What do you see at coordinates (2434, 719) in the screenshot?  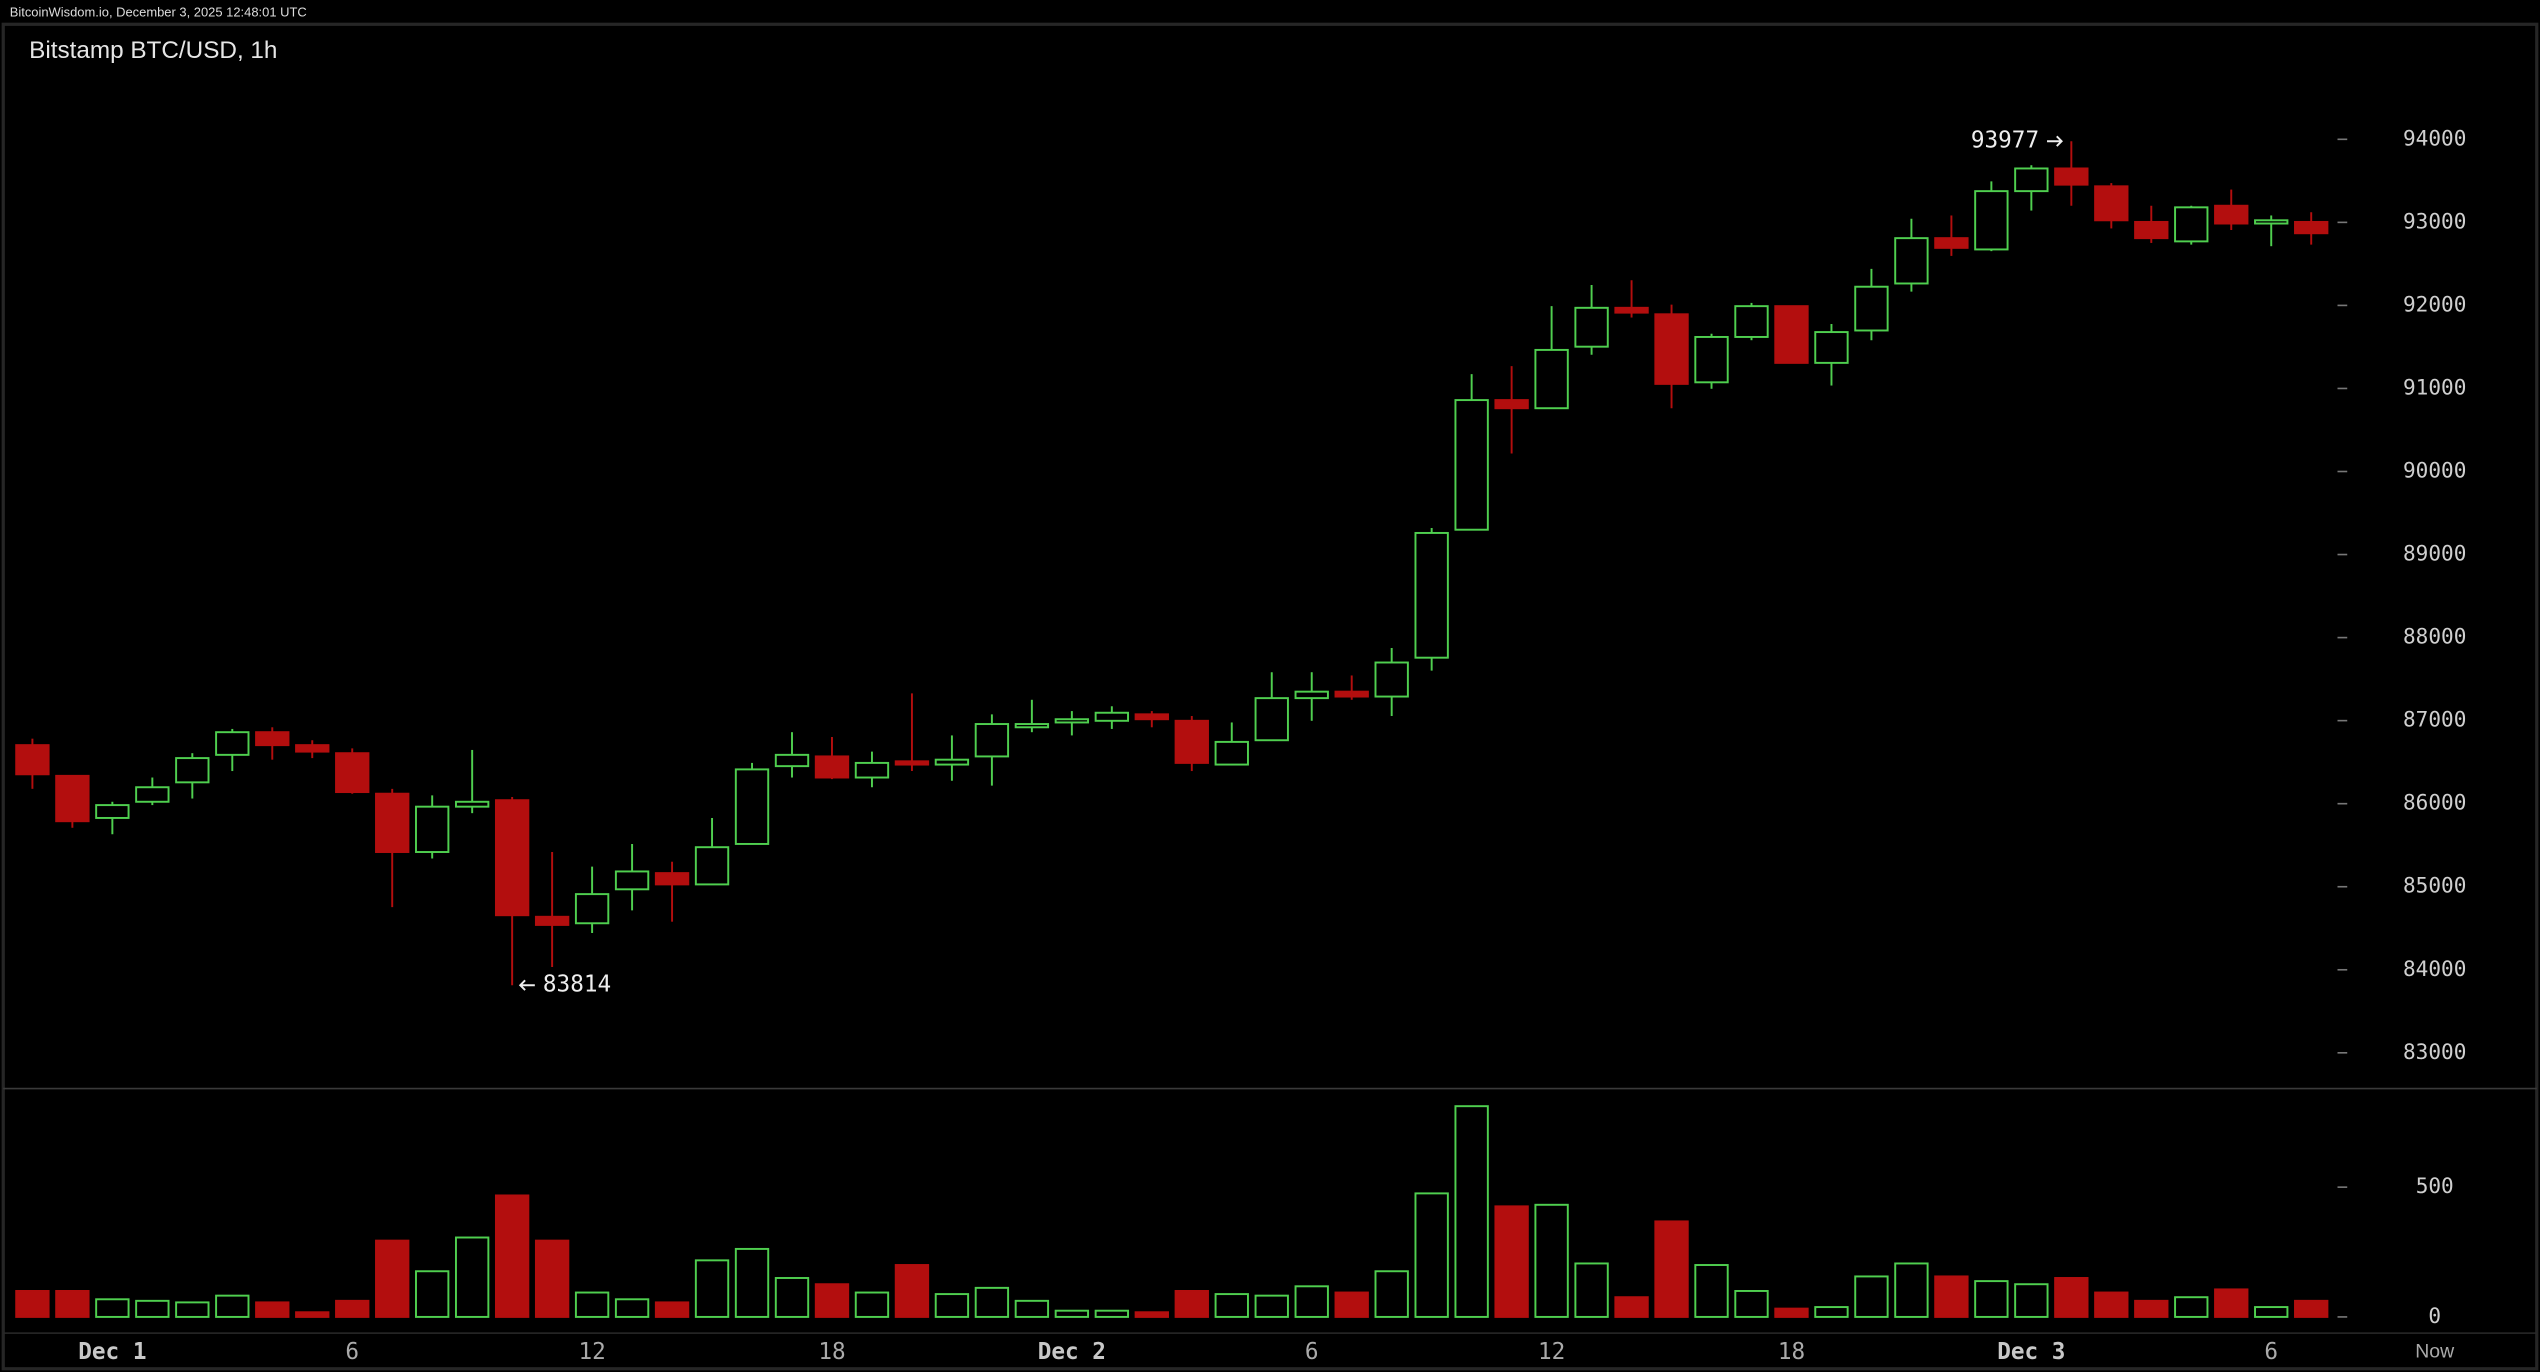 I see `y-tick-label: 87000` at bounding box center [2434, 719].